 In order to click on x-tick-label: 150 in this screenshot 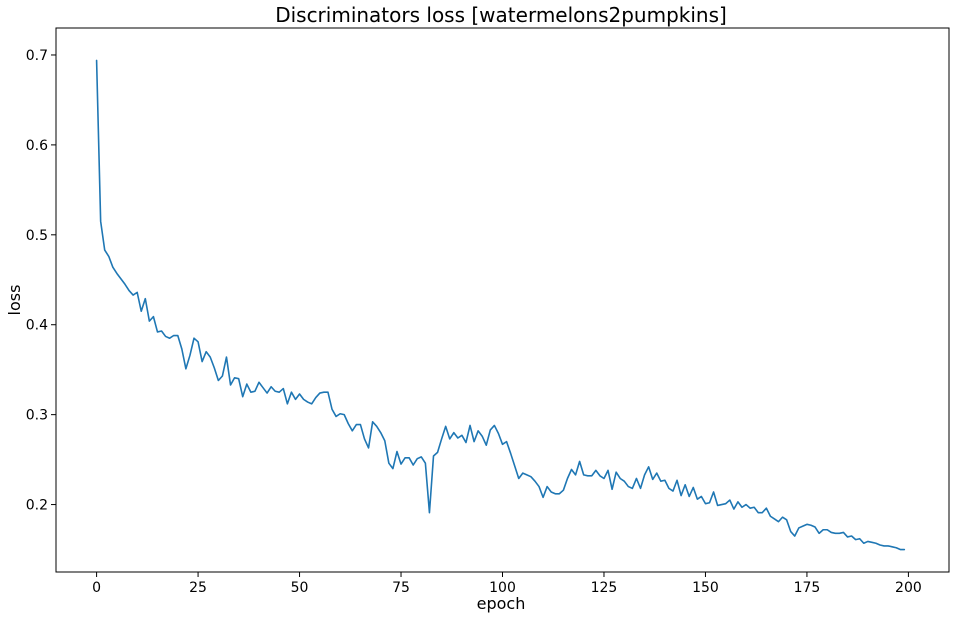, I will do `click(705, 588)`.